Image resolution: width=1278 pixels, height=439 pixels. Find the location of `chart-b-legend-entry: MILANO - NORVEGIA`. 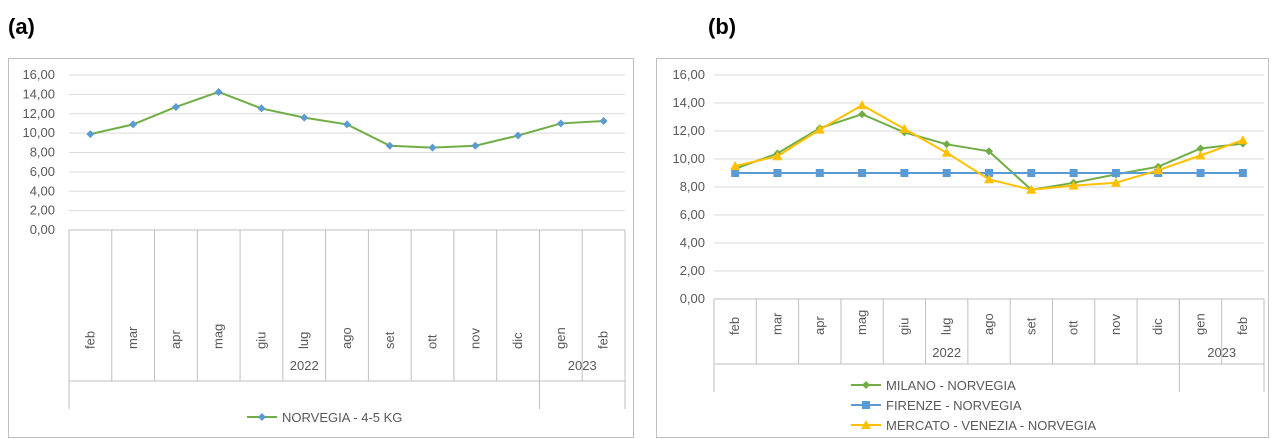

chart-b-legend-entry: MILANO - NORVEGIA is located at coordinates (933, 385).